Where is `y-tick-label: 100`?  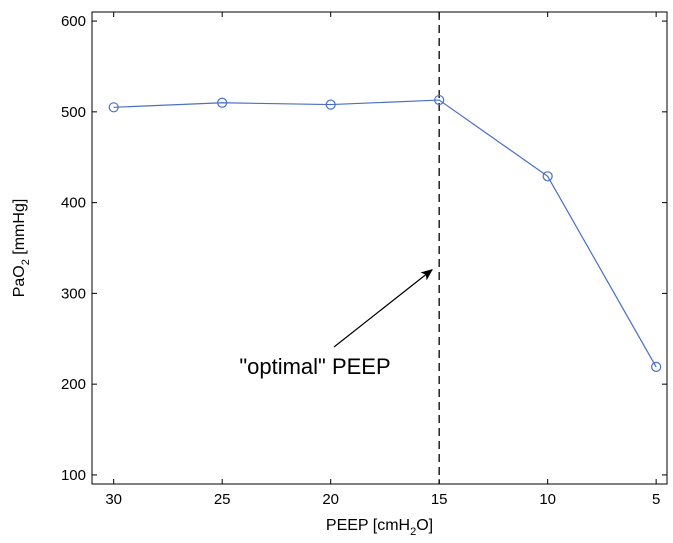
y-tick-label: 100 is located at coordinates (73, 475).